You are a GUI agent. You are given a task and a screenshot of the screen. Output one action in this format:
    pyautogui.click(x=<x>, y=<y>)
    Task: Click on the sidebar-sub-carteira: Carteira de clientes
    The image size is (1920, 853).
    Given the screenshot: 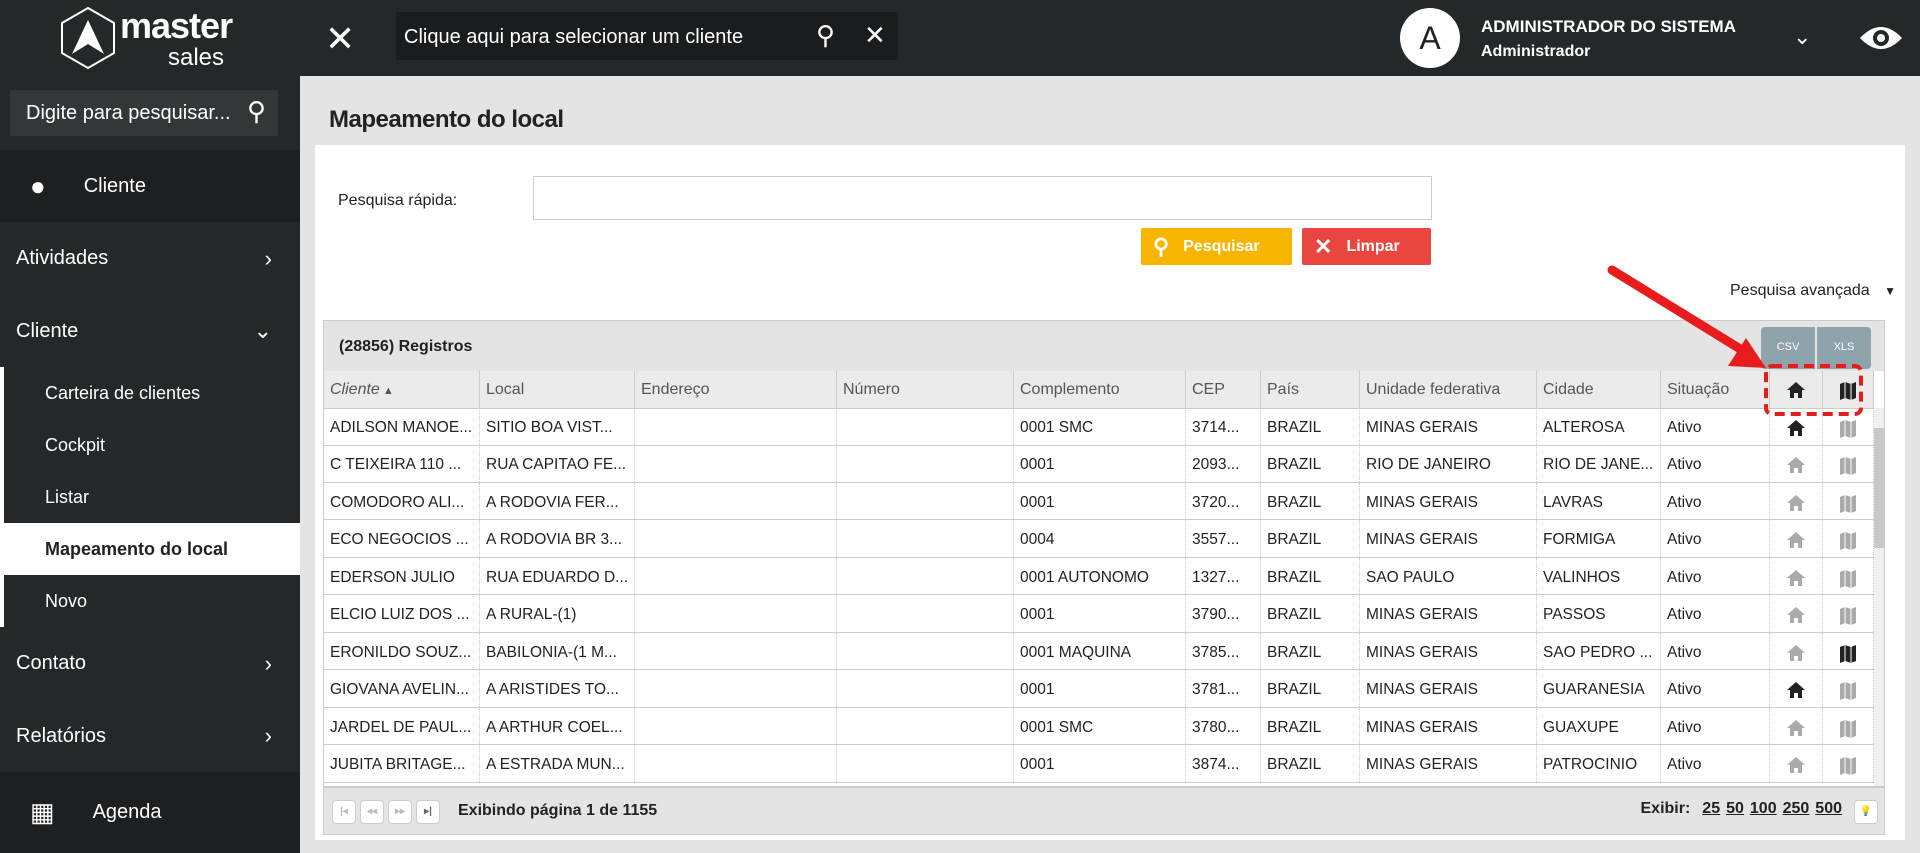 What is the action you would take?
    pyautogui.click(x=150, y=393)
    